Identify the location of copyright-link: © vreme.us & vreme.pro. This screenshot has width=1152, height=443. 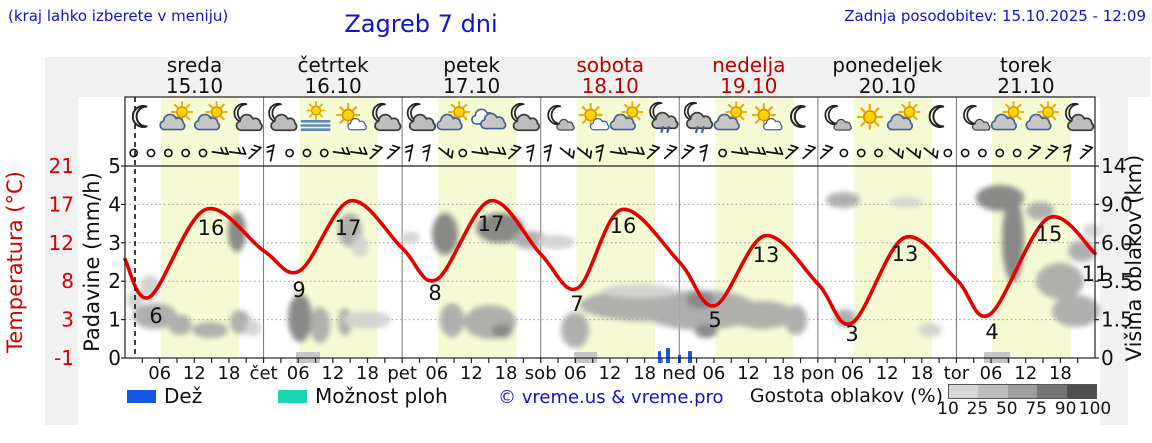
(611, 397).